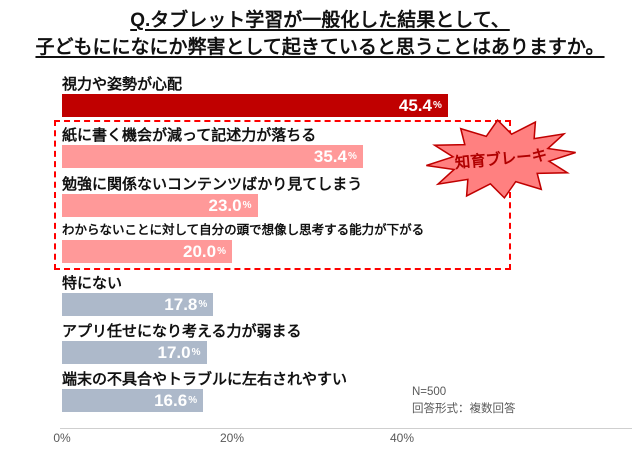  I want to click on x-tick-label: 0%, so click(62, 438).